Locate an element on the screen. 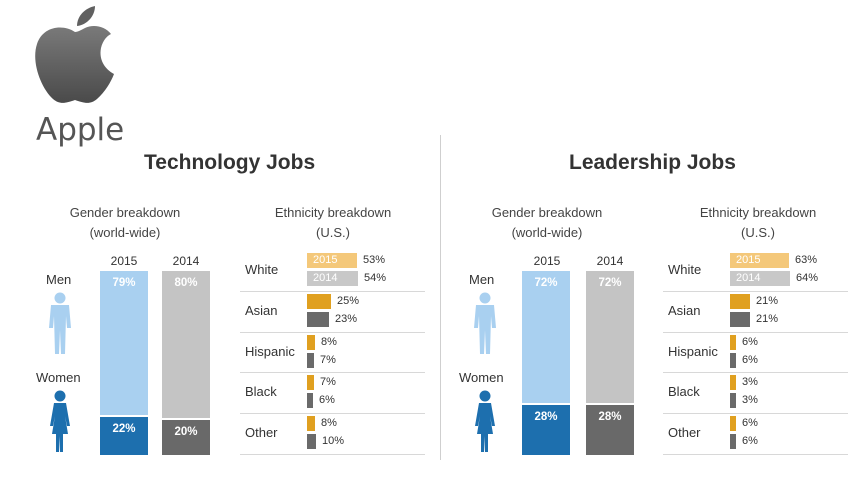 This screenshot has height=502, width=860. leadership-ethnicity-row-label: Other is located at coordinates (684, 433).